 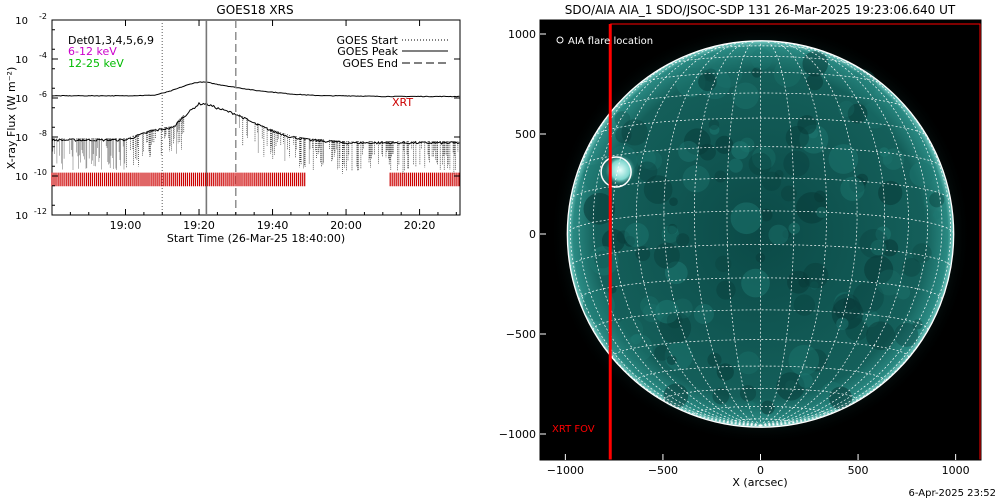 I want to click on aia-x-tick-label: −500, so click(x=663, y=470).